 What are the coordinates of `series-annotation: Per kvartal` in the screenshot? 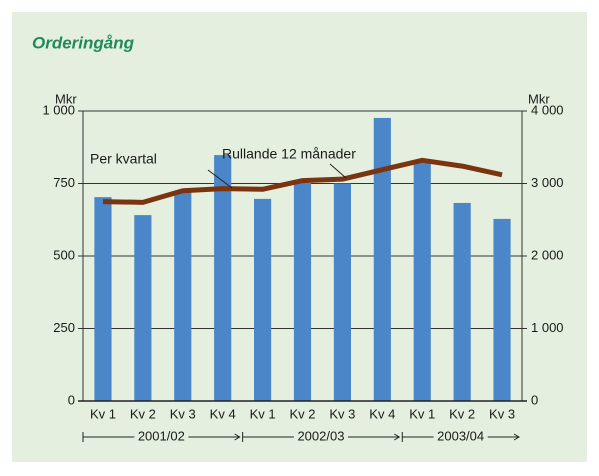 It's located at (123, 159).